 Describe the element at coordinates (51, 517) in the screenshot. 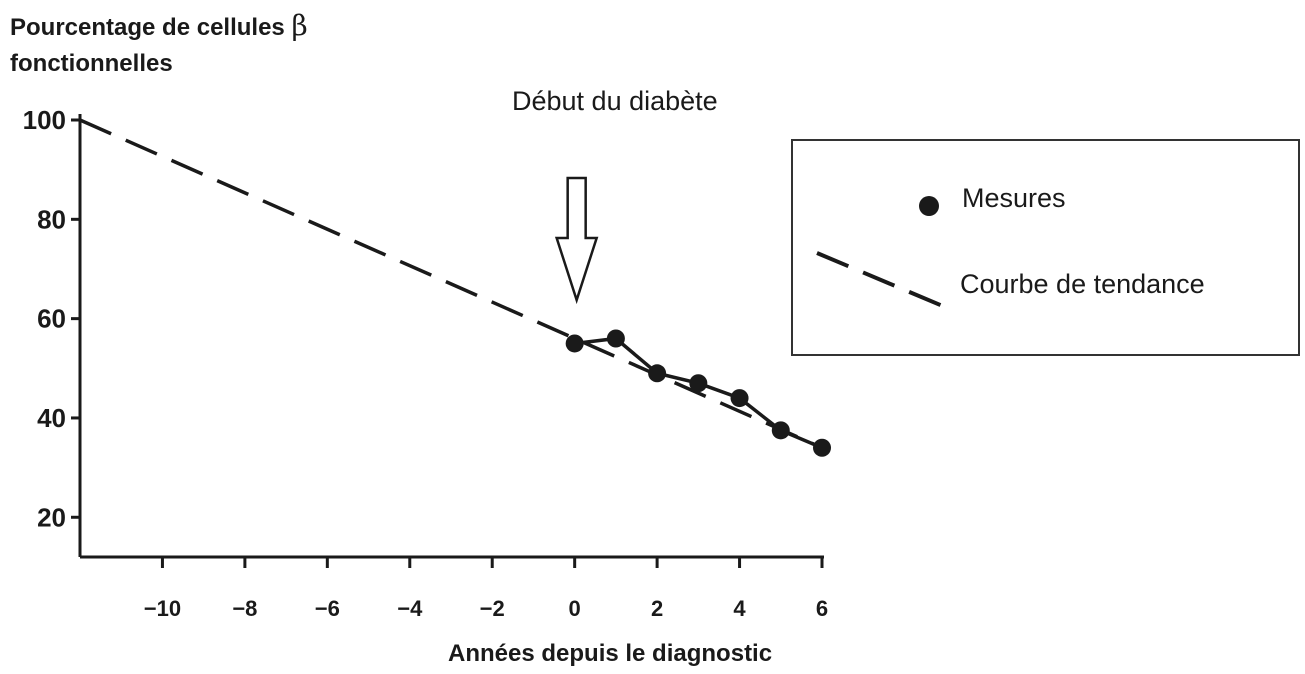

I see `y-tick-label: 20` at that location.